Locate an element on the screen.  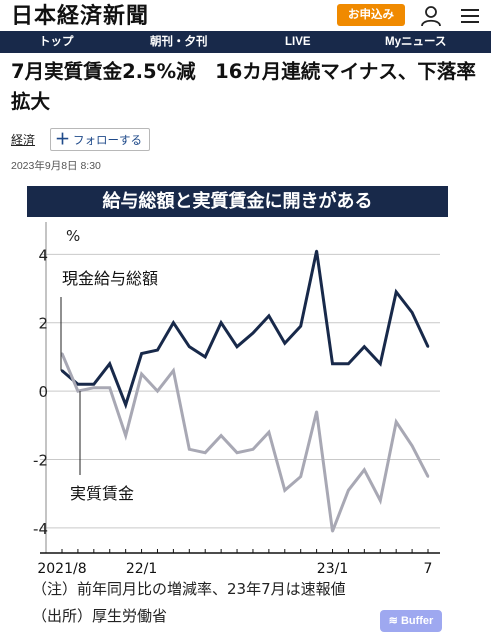
x-tick-label: 22/1 is located at coordinates (141, 569).